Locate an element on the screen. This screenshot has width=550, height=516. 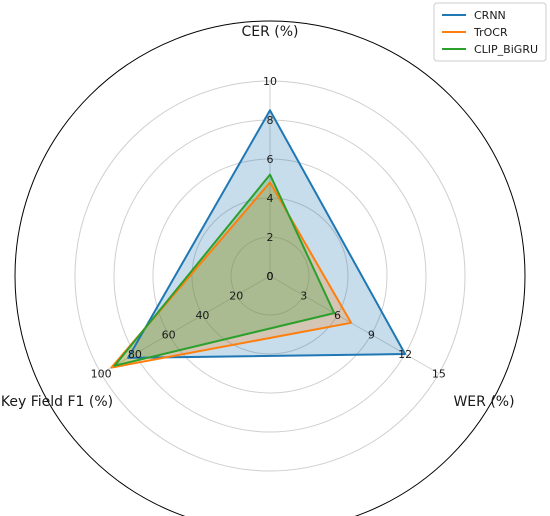
tick-label: 12 is located at coordinates (405, 354).